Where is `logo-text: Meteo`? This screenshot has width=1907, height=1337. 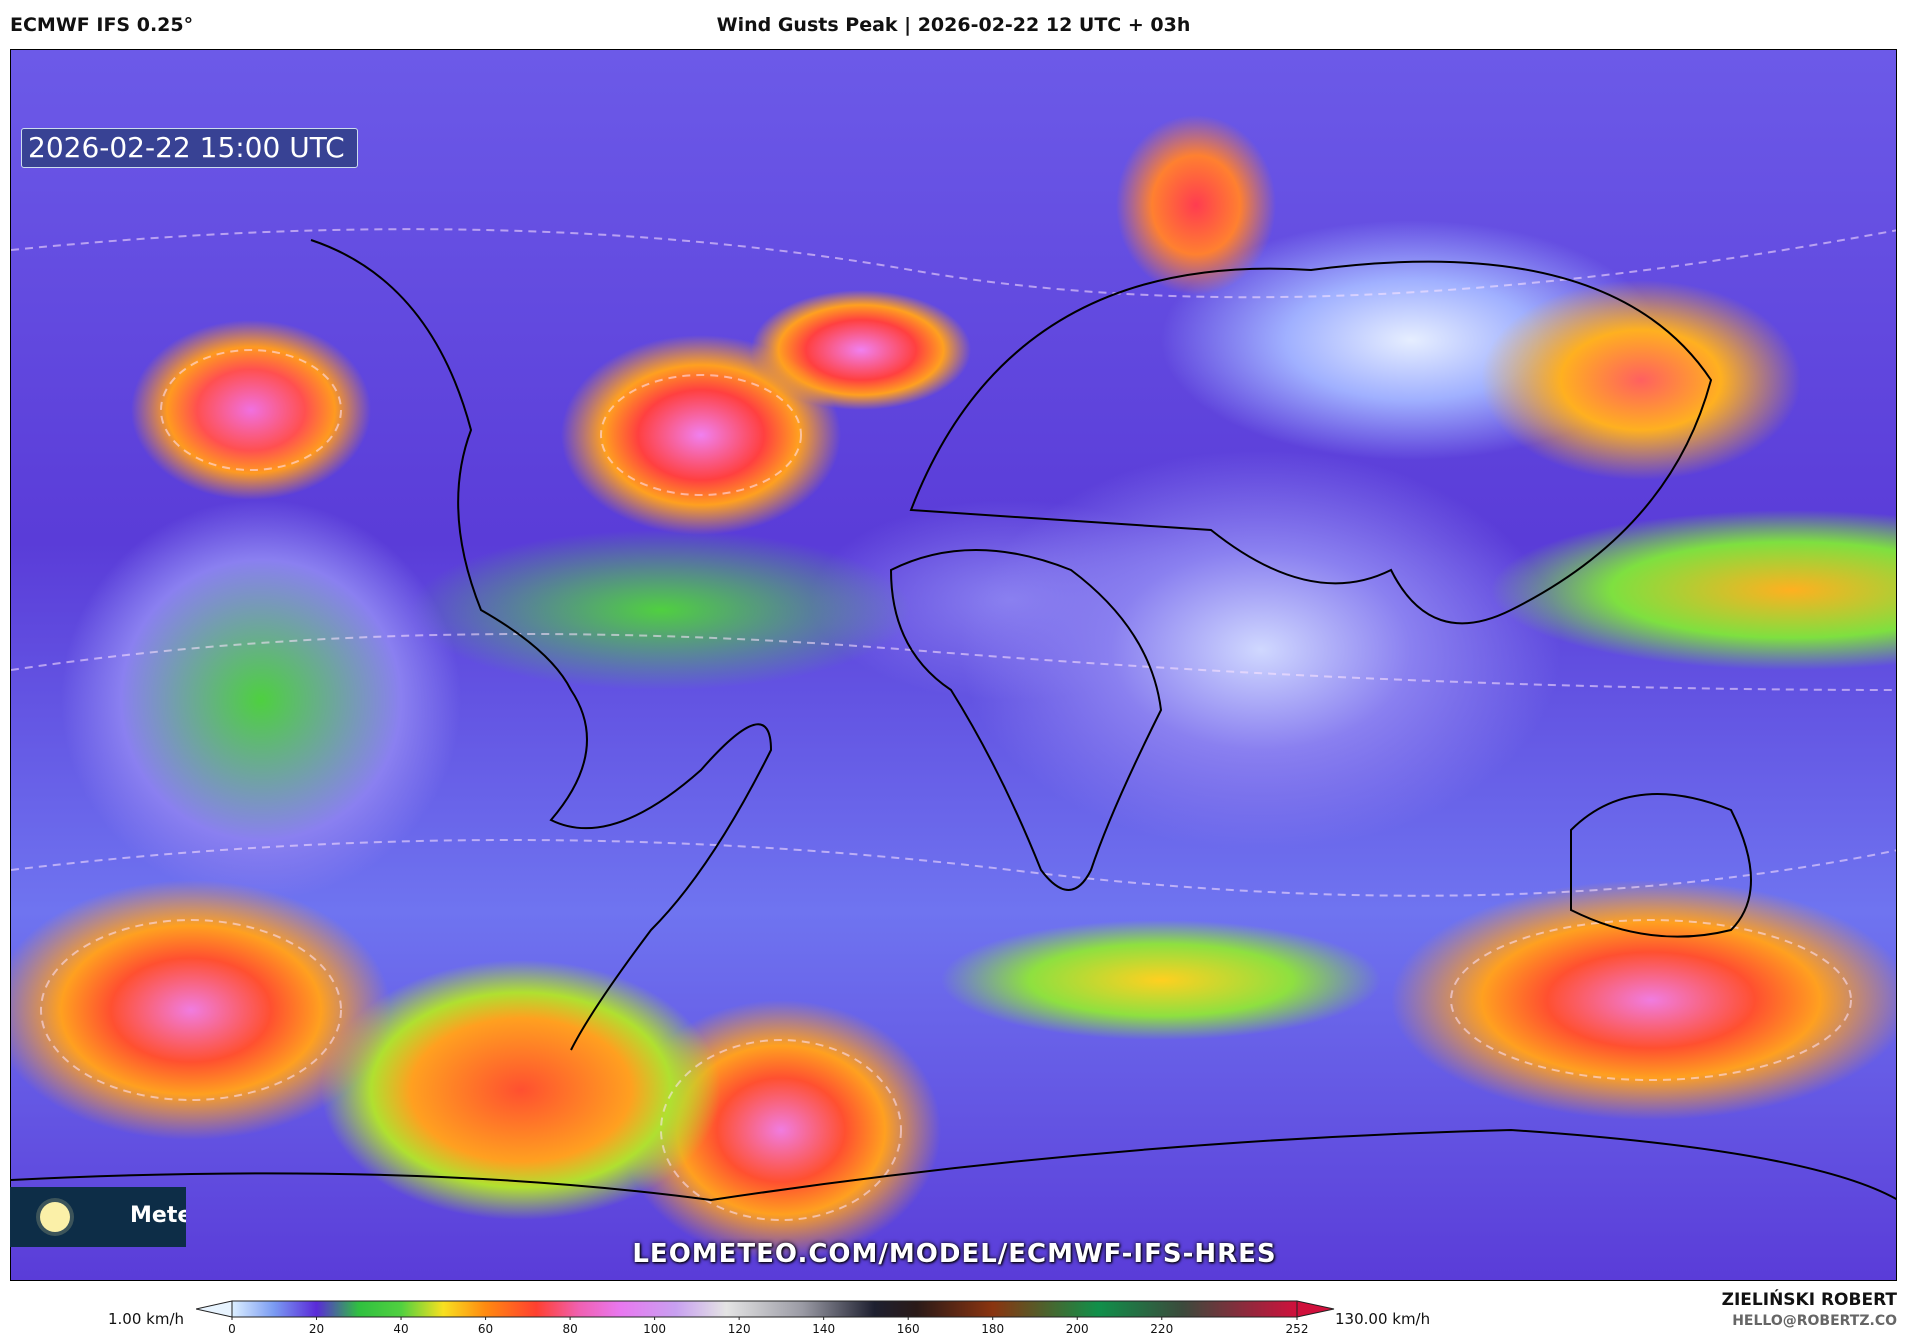 logo-text: Meteo is located at coordinates (158, 1215).